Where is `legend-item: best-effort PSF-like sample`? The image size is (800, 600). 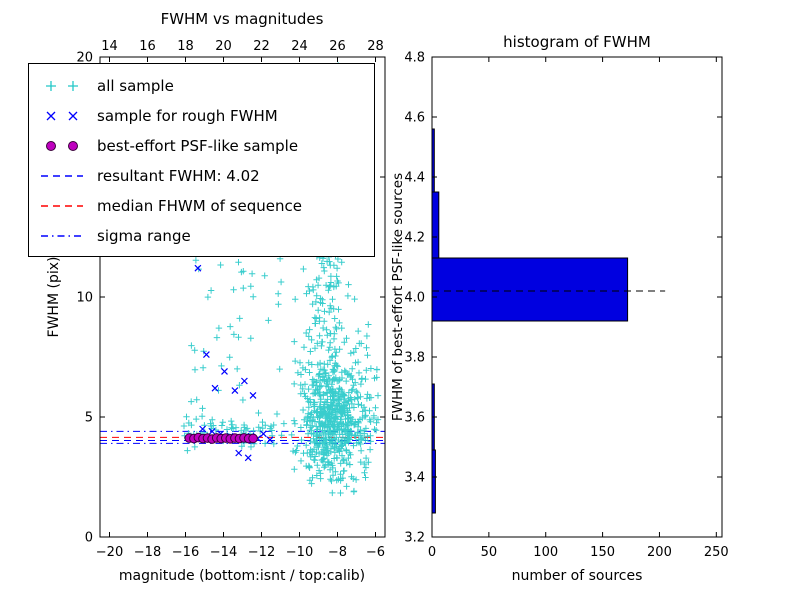
legend-item: best-effort PSF-like sample is located at coordinates (201, 146).